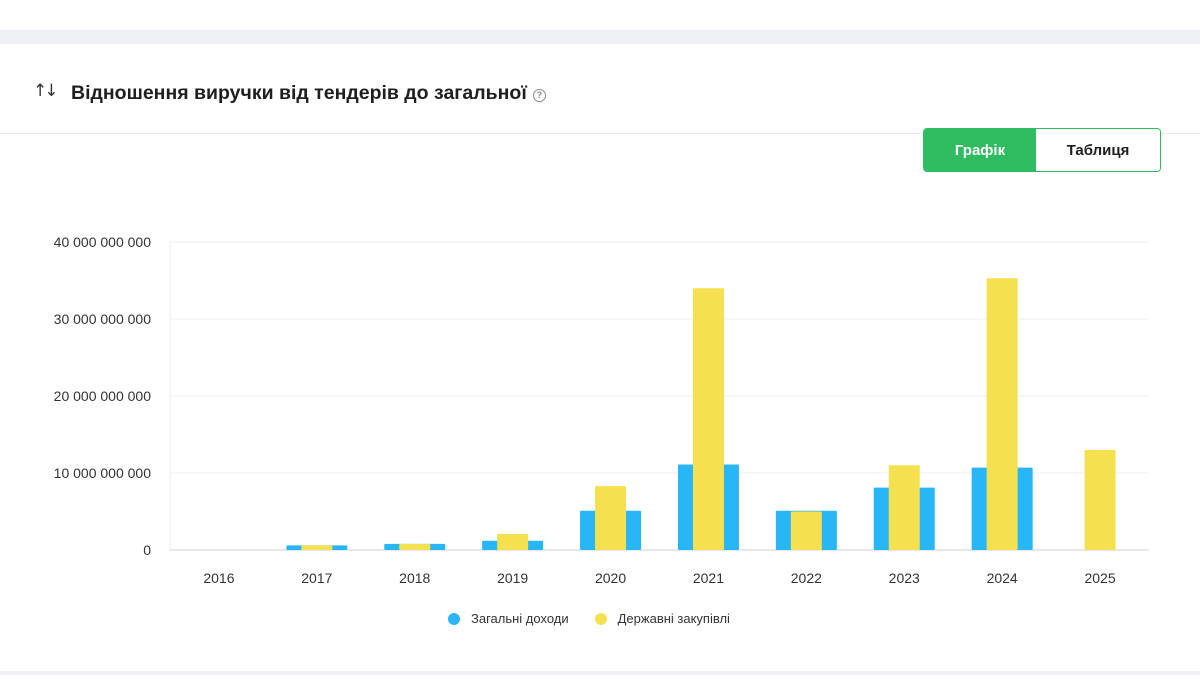 The image size is (1200, 675). Describe the element at coordinates (980, 150) in the screenshot. I see `chart-view-button: Графік` at that location.